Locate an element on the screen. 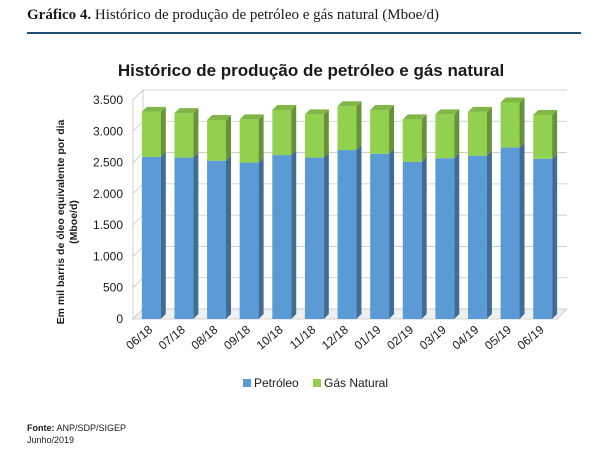 This screenshot has width=596, height=457. y-tick-label: 500 is located at coordinates (113, 288).